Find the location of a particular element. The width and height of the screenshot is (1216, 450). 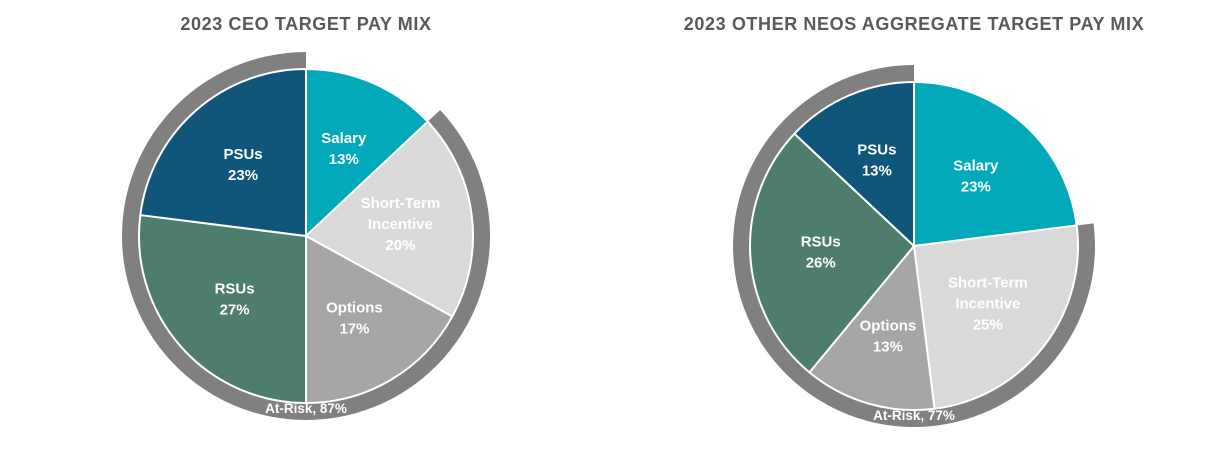

neo-slice-label-rsus: RSUs 26% is located at coordinates (821, 252).